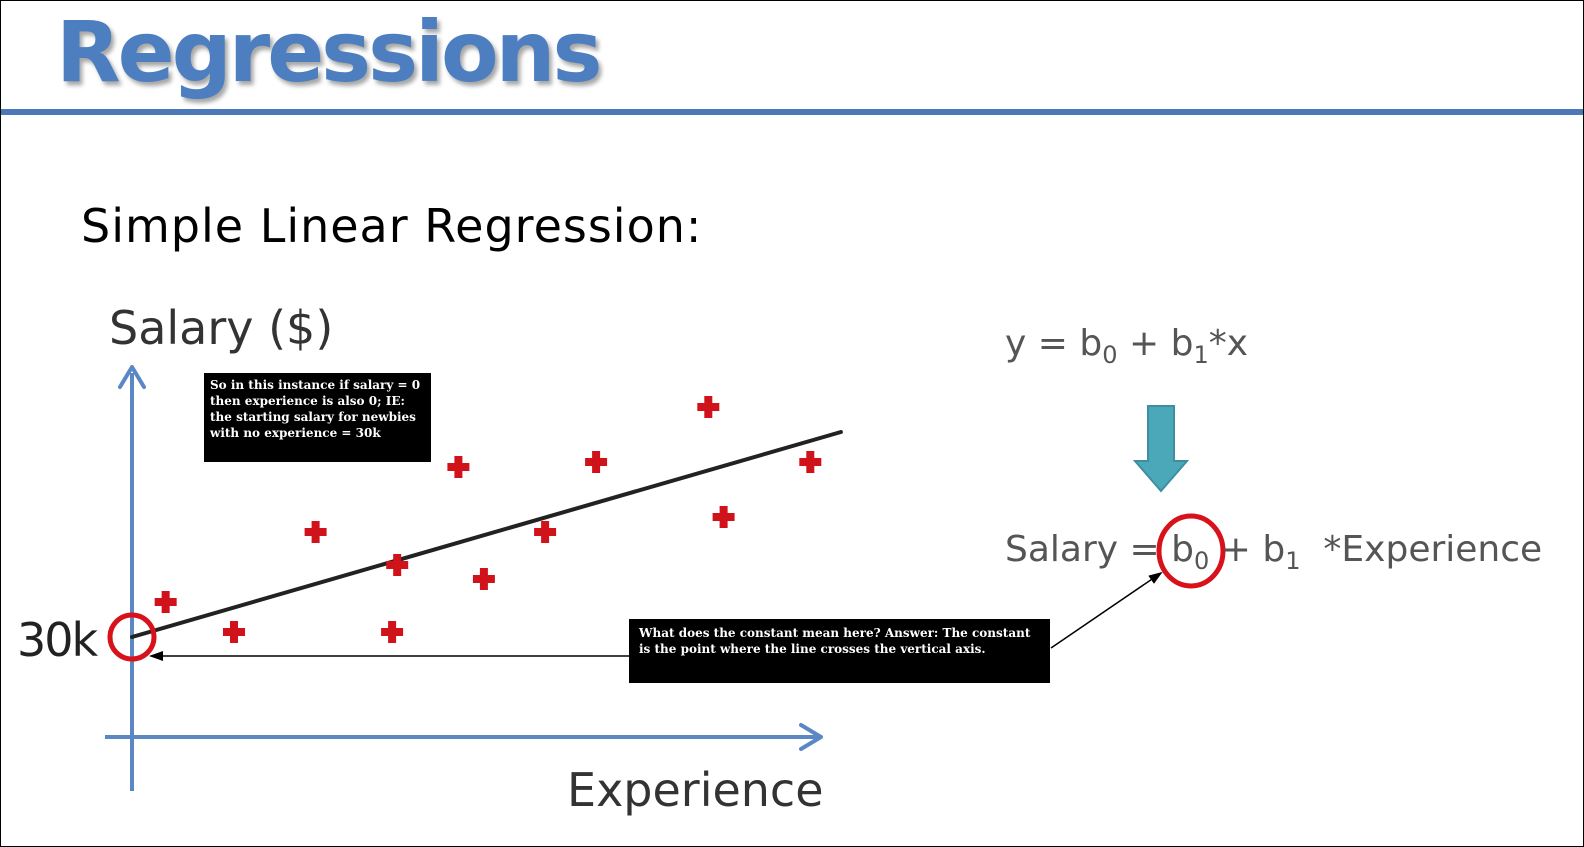  What do you see at coordinates (1144, 343) in the screenshot?
I see `eq-plus: +` at bounding box center [1144, 343].